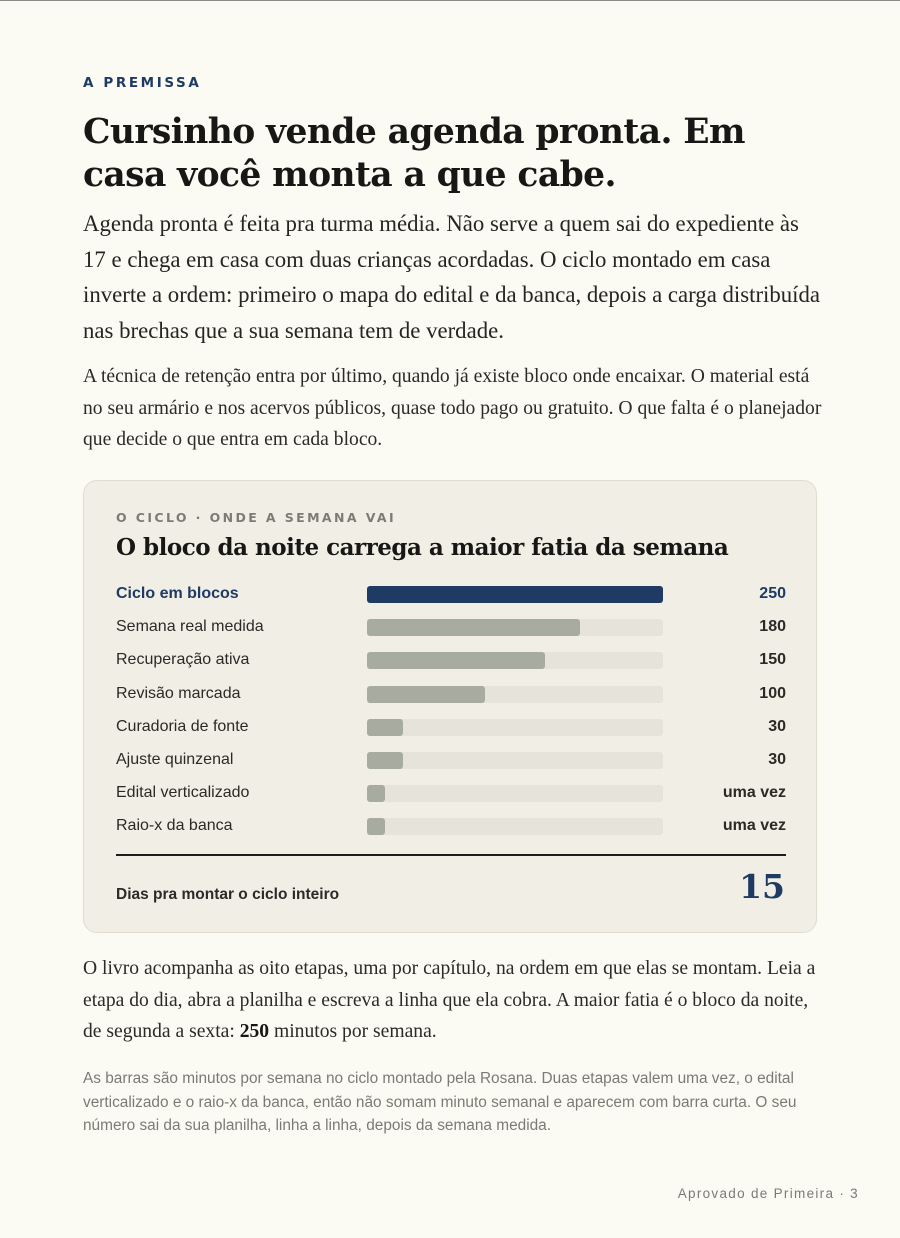  What do you see at coordinates (175, 759) in the screenshot?
I see `bar-label: Ajuste quinzenal` at bounding box center [175, 759].